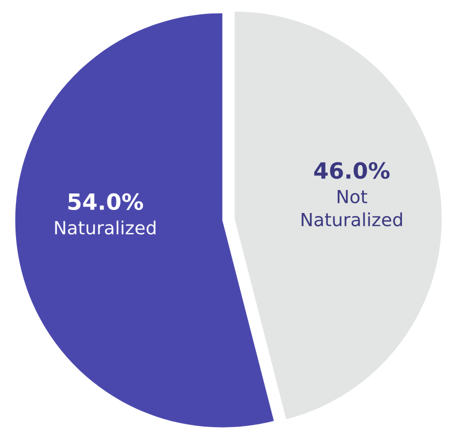  Describe the element at coordinates (352, 208) in the screenshot. I see `slice-label: Not Naturalized` at that location.